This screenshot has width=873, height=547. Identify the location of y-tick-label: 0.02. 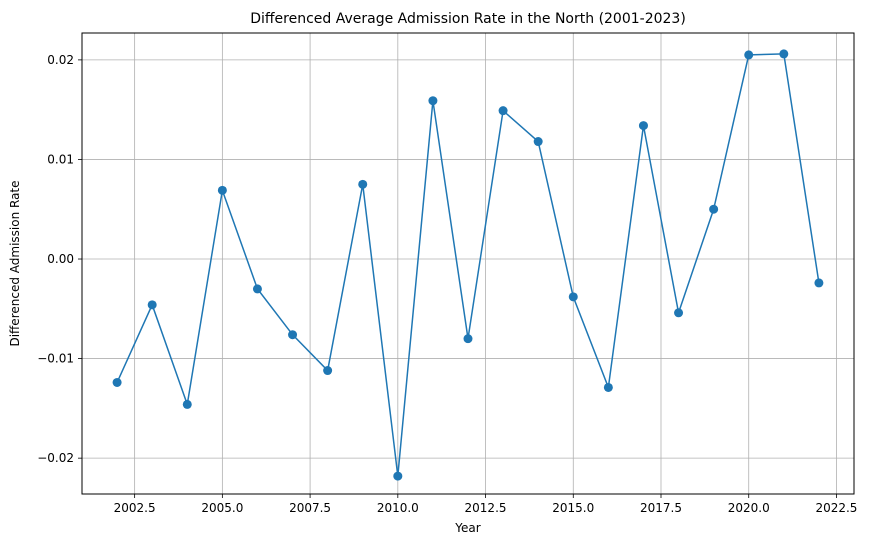
(60, 60).